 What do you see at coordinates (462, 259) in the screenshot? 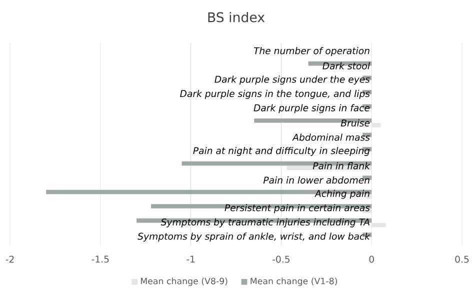
I see `x-tick-label: 0.5` at bounding box center [462, 259].